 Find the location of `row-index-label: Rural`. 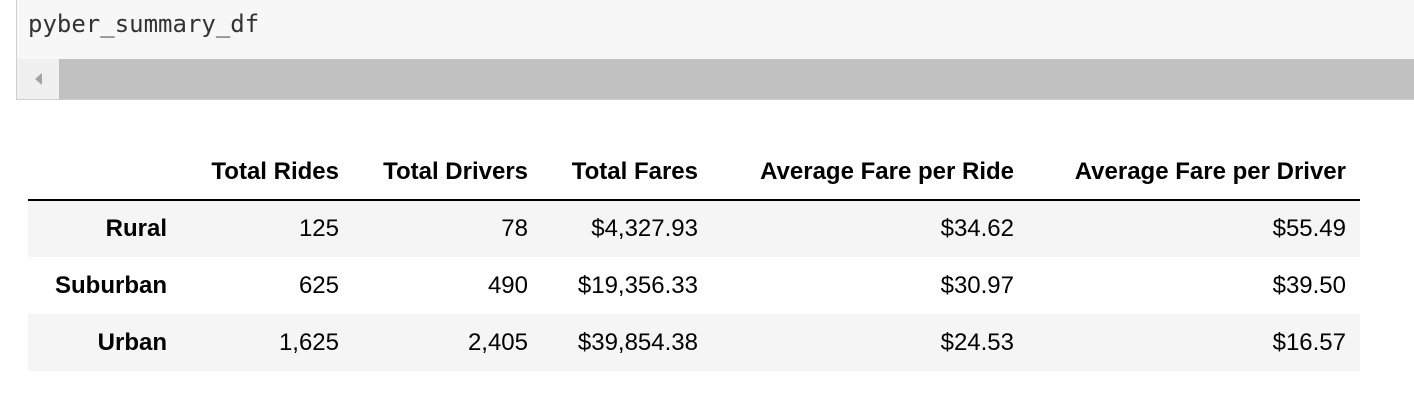

row-index-label: Rural is located at coordinates (136, 228).